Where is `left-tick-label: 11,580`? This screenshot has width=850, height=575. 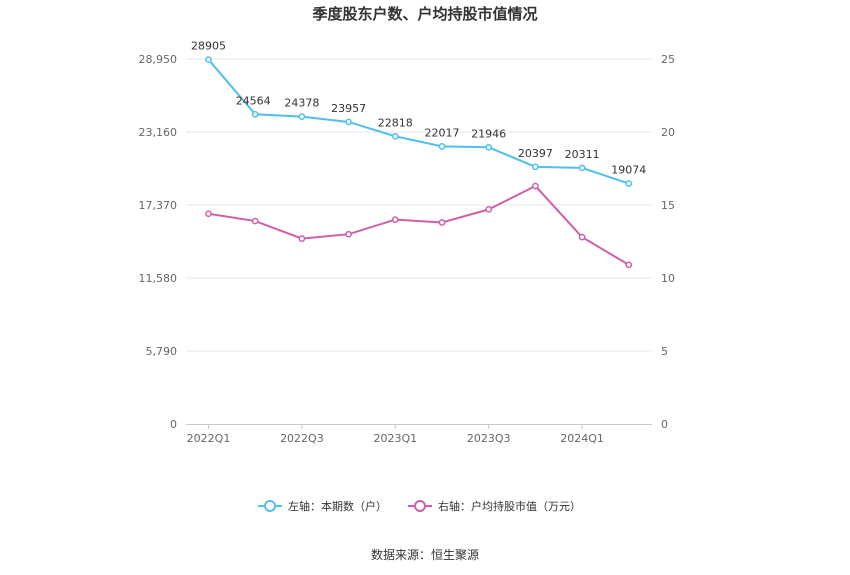 left-tick-label: 11,580 is located at coordinates (158, 278).